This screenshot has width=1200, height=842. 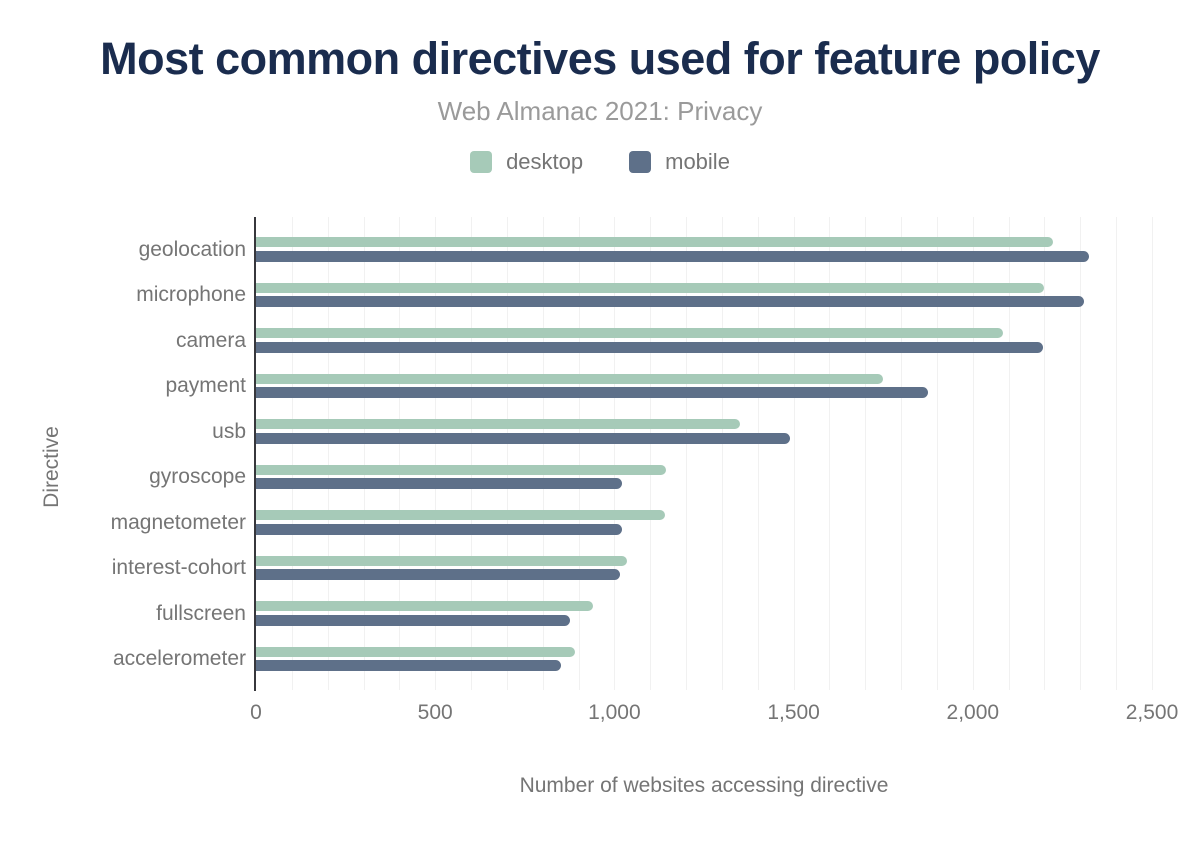 I want to click on x-tick-label: 0, so click(x=256, y=712).